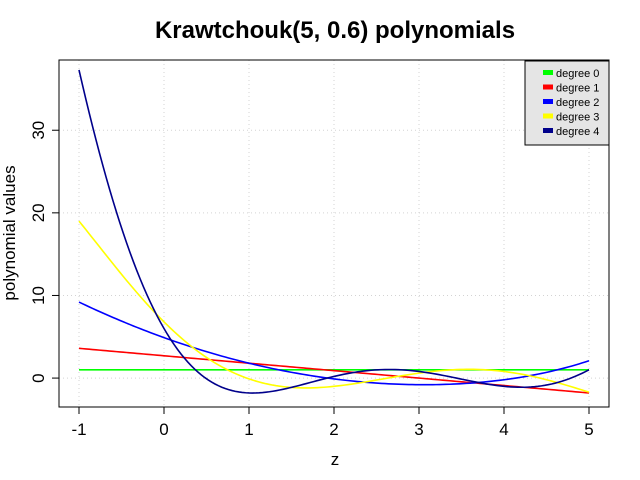 The height and width of the screenshot is (480, 640). I want to click on x-tick-label: -1, so click(78, 429).